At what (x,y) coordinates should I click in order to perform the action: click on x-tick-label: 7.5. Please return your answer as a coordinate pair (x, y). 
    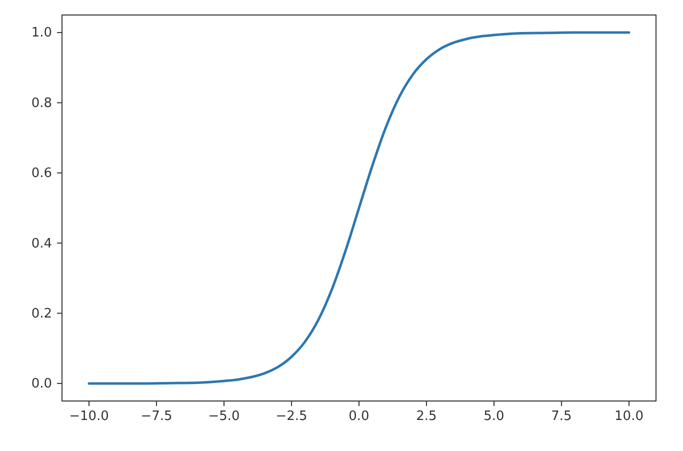
    Looking at the image, I should click on (561, 416).